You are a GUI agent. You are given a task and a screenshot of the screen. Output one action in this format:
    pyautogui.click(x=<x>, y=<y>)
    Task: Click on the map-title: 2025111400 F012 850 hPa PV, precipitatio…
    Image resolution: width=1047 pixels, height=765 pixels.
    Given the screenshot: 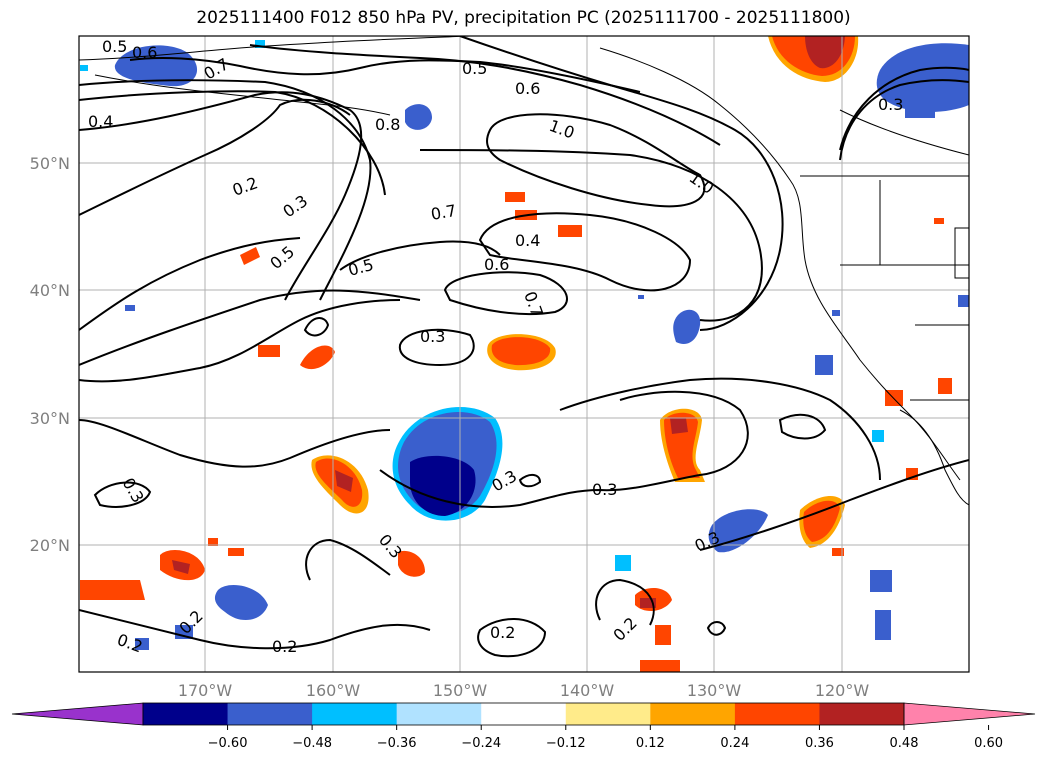 What is the action you would take?
    pyautogui.click(x=523, y=18)
    